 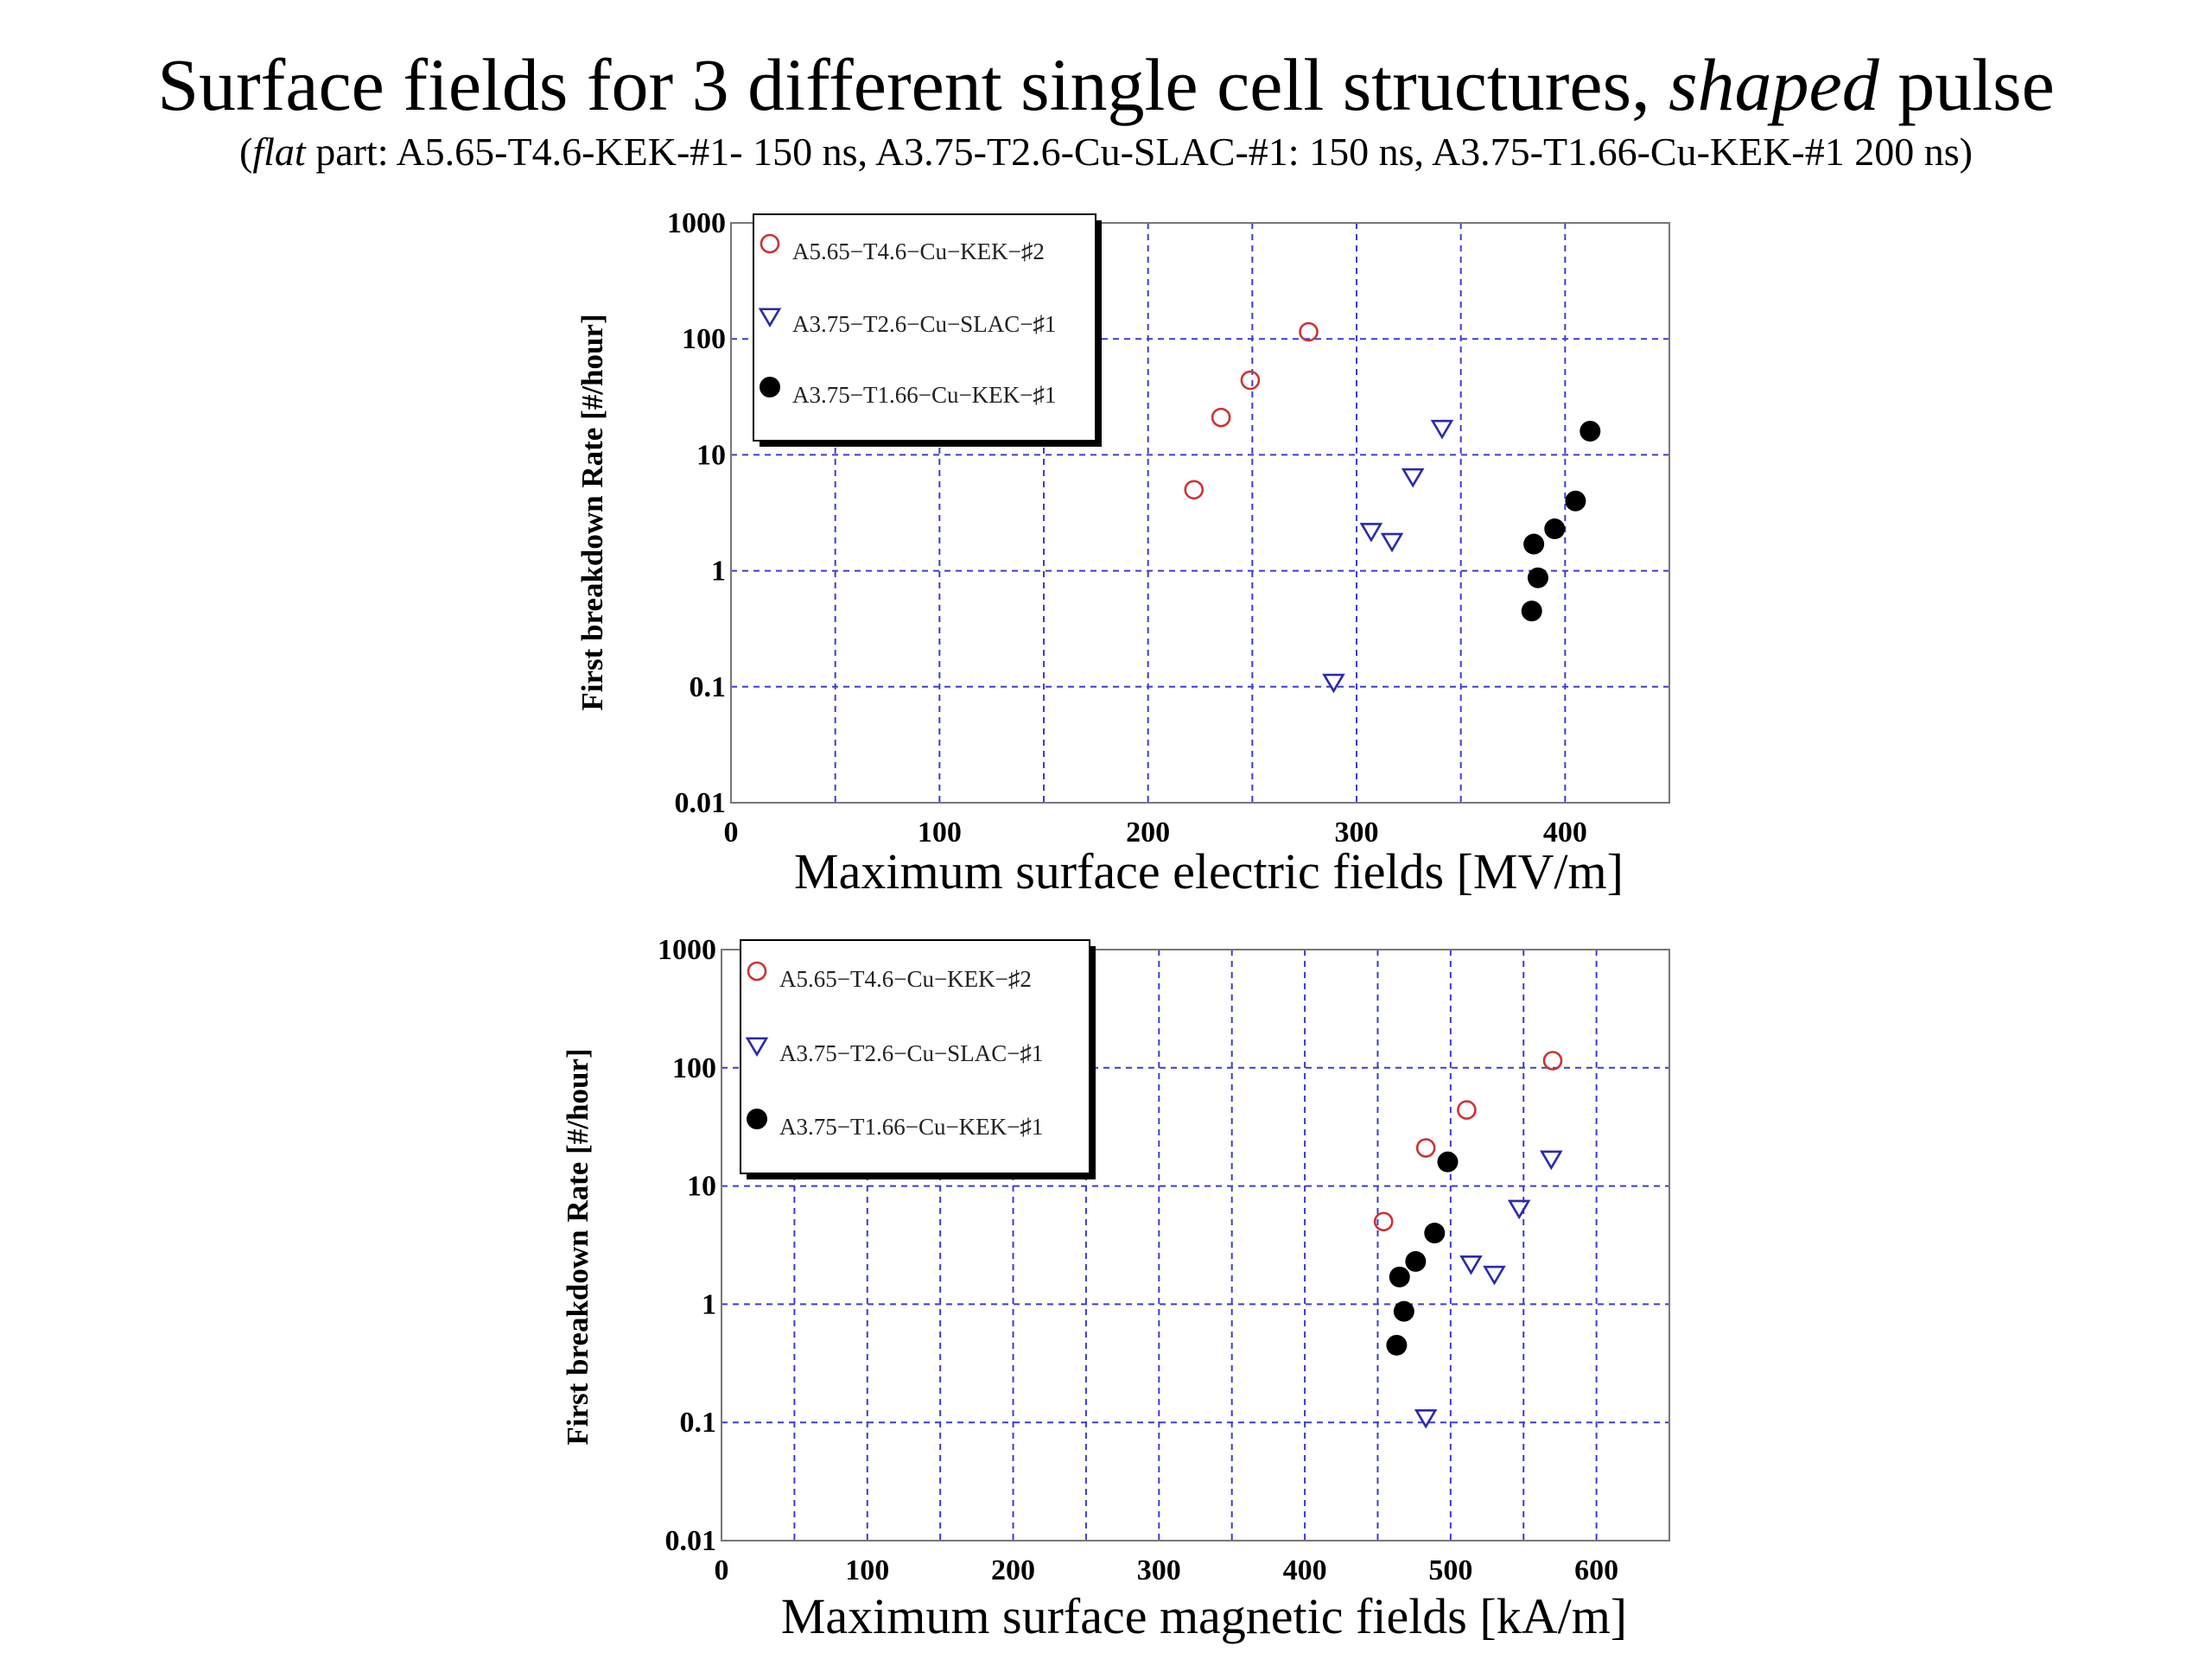 What do you see at coordinates (1450, 1570) in the screenshot?
I see `x-tick-label: 500` at bounding box center [1450, 1570].